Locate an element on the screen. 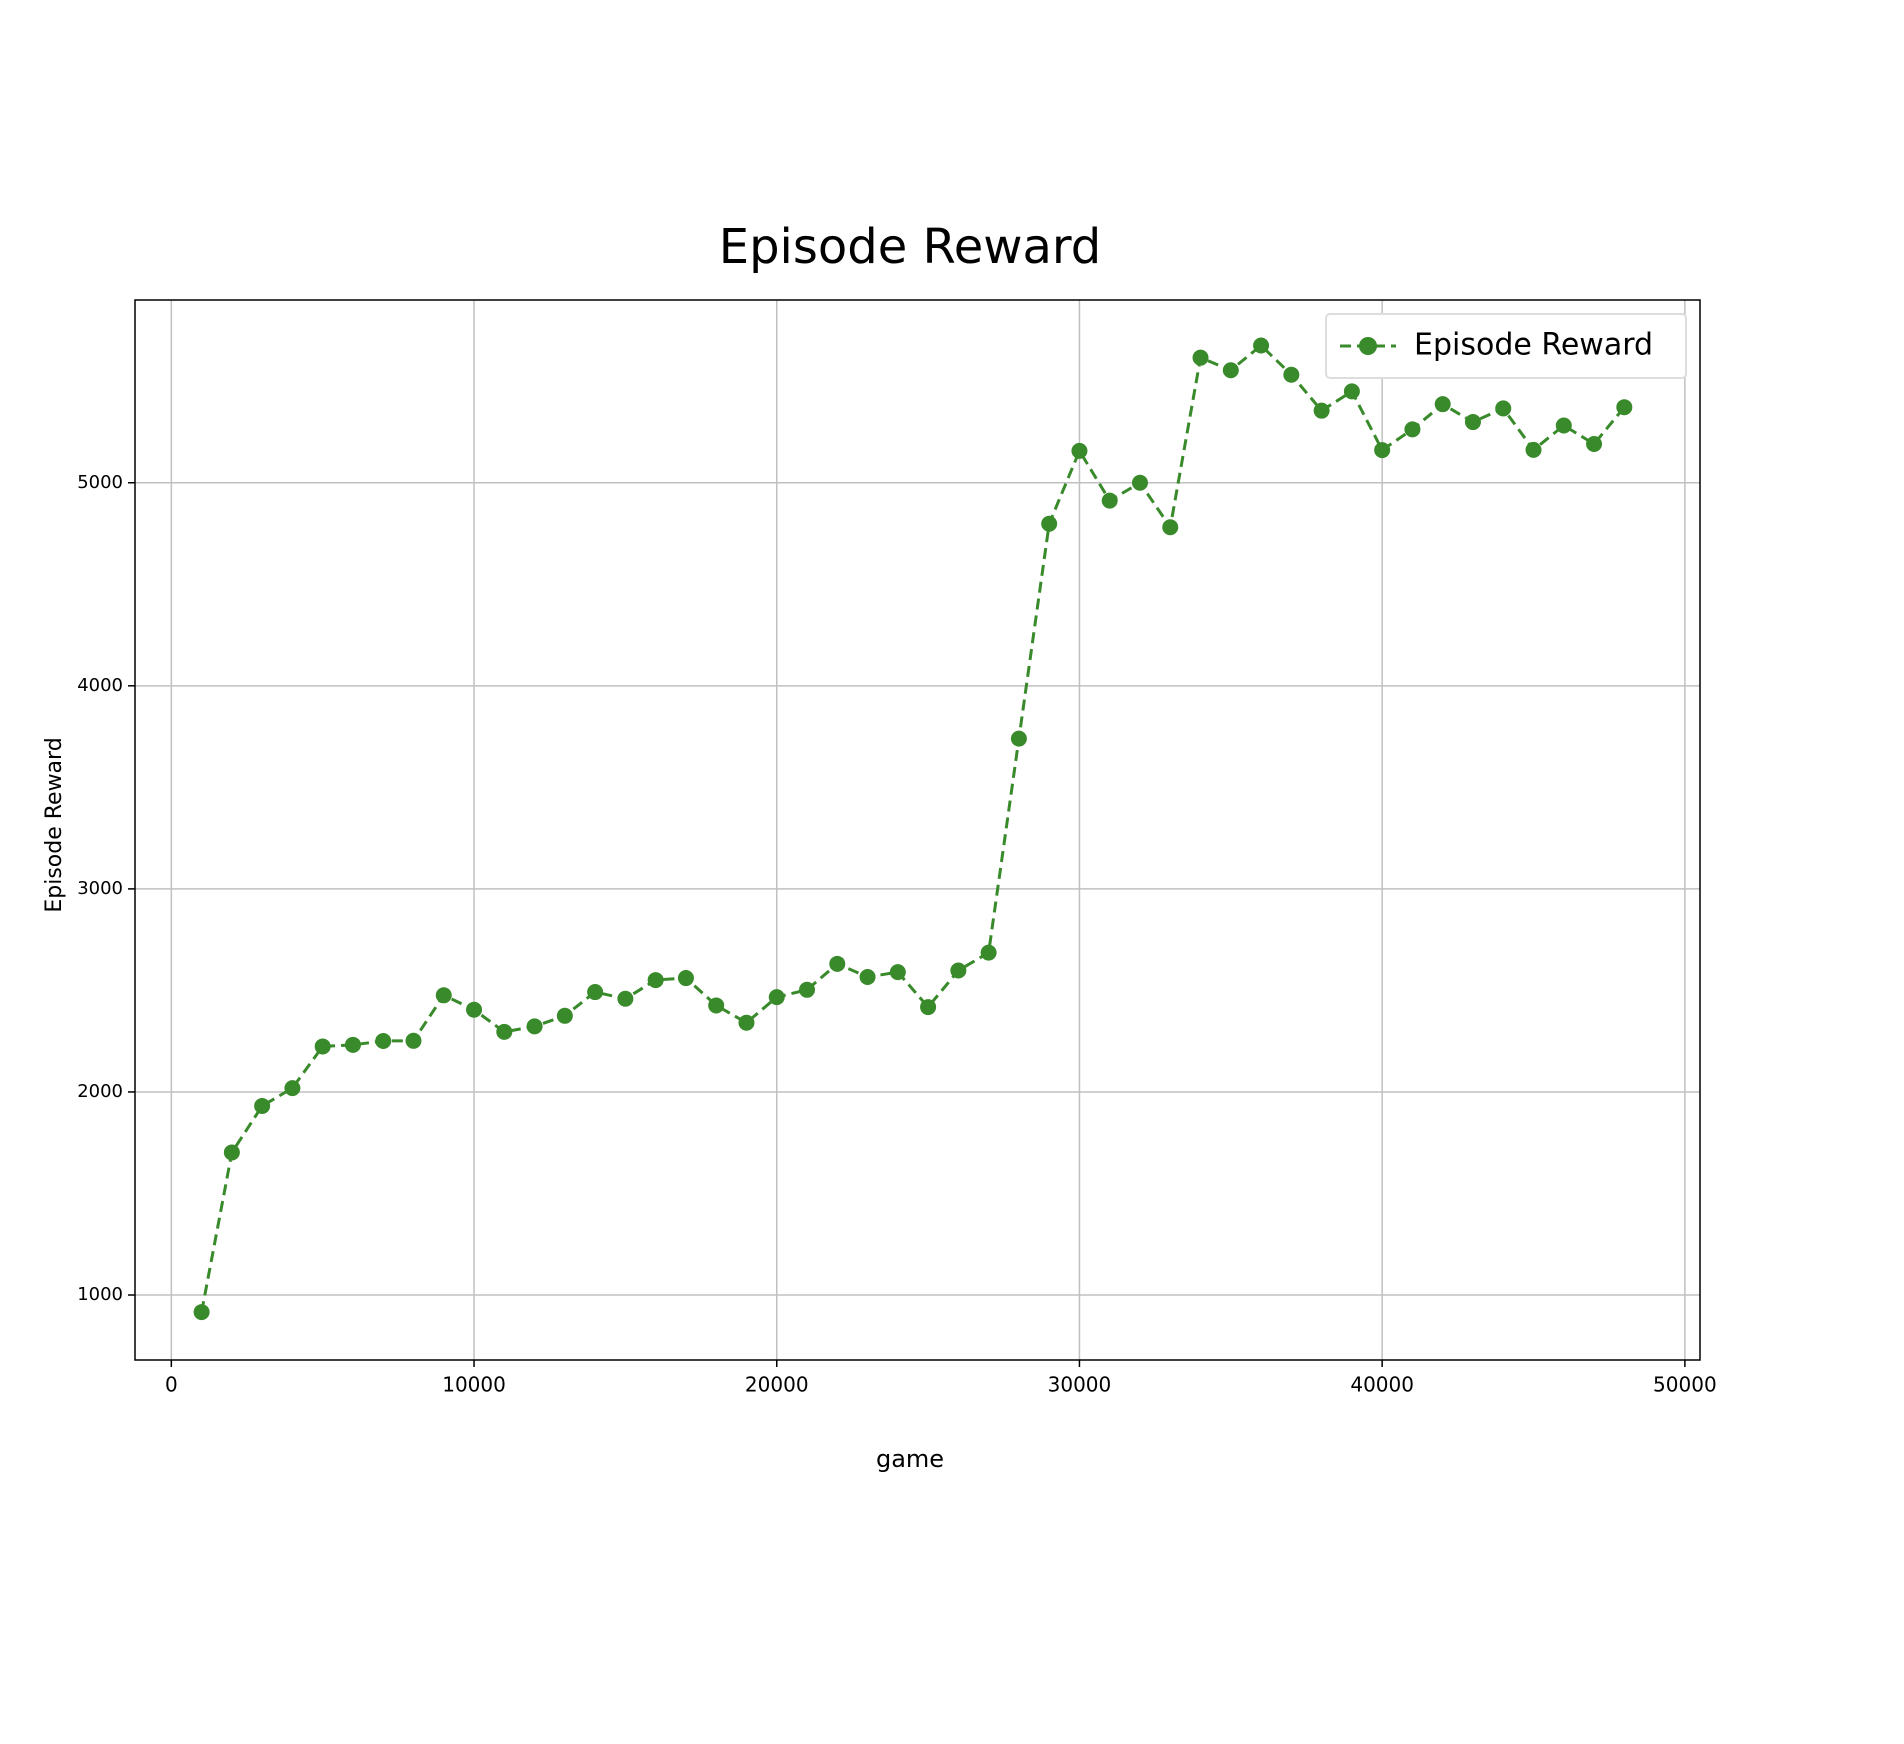 The image size is (1904, 1744). x-tick-label: 10000 is located at coordinates (474, 1385).